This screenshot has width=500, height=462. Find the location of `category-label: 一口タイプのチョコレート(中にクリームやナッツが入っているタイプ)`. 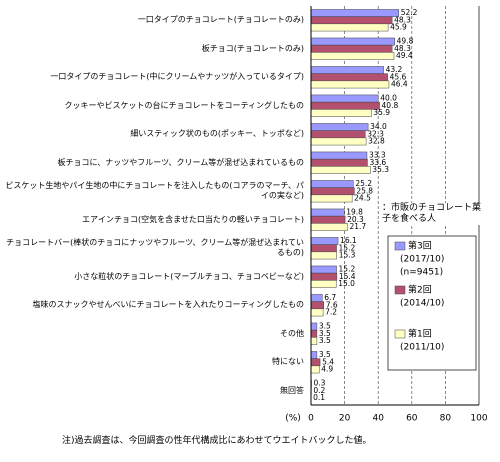

category-label: 一口タイプのチョコレート(中にクリームやナッツが入っているタイプ) is located at coordinates (177, 77).